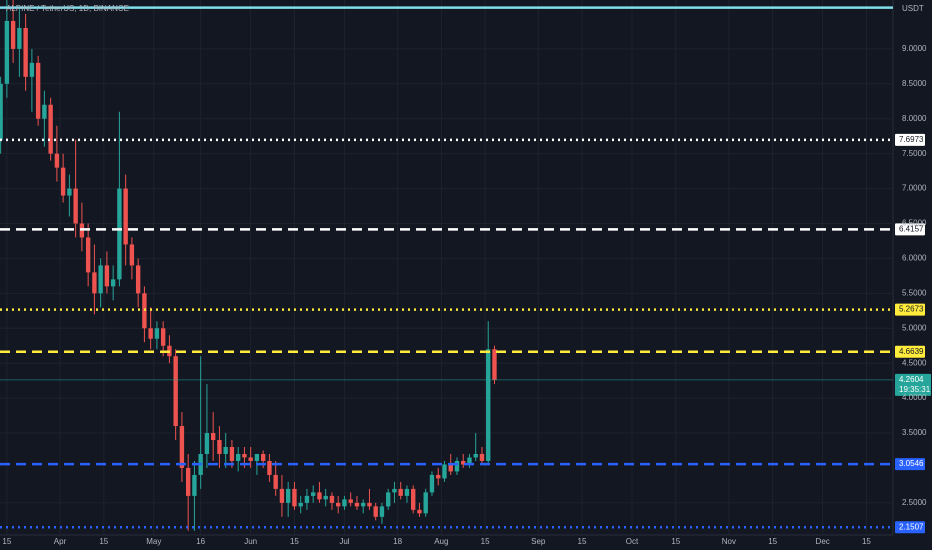 The width and height of the screenshot is (932, 550). Describe the element at coordinates (914, 292) in the screenshot. I see `y-tick-label: 5.5000` at that location.